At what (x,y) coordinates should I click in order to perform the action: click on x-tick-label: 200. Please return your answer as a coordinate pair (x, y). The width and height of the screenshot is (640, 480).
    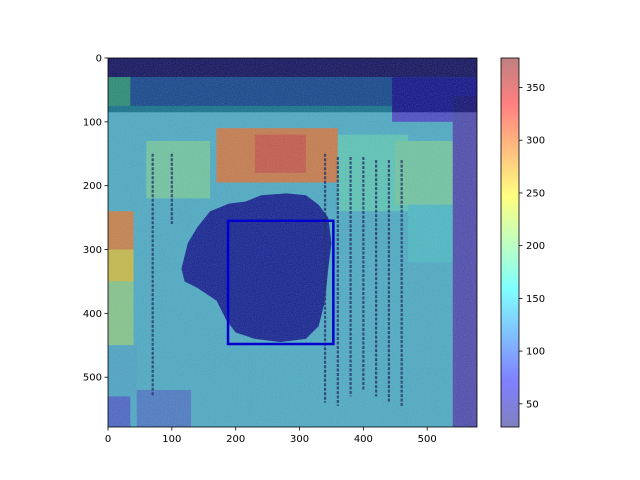
    Looking at the image, I should click on (235, 439).